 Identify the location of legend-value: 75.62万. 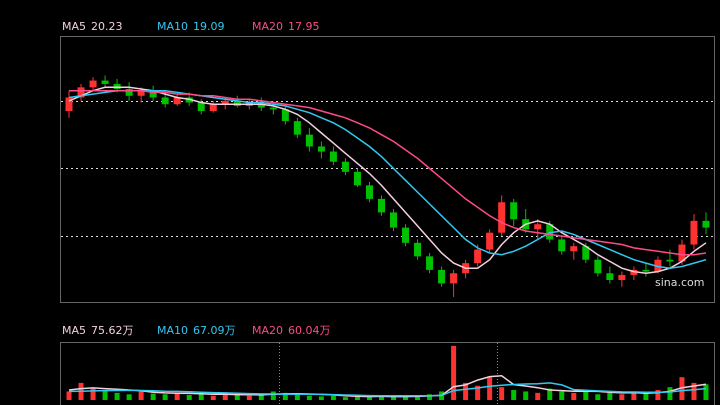
(112, 330).